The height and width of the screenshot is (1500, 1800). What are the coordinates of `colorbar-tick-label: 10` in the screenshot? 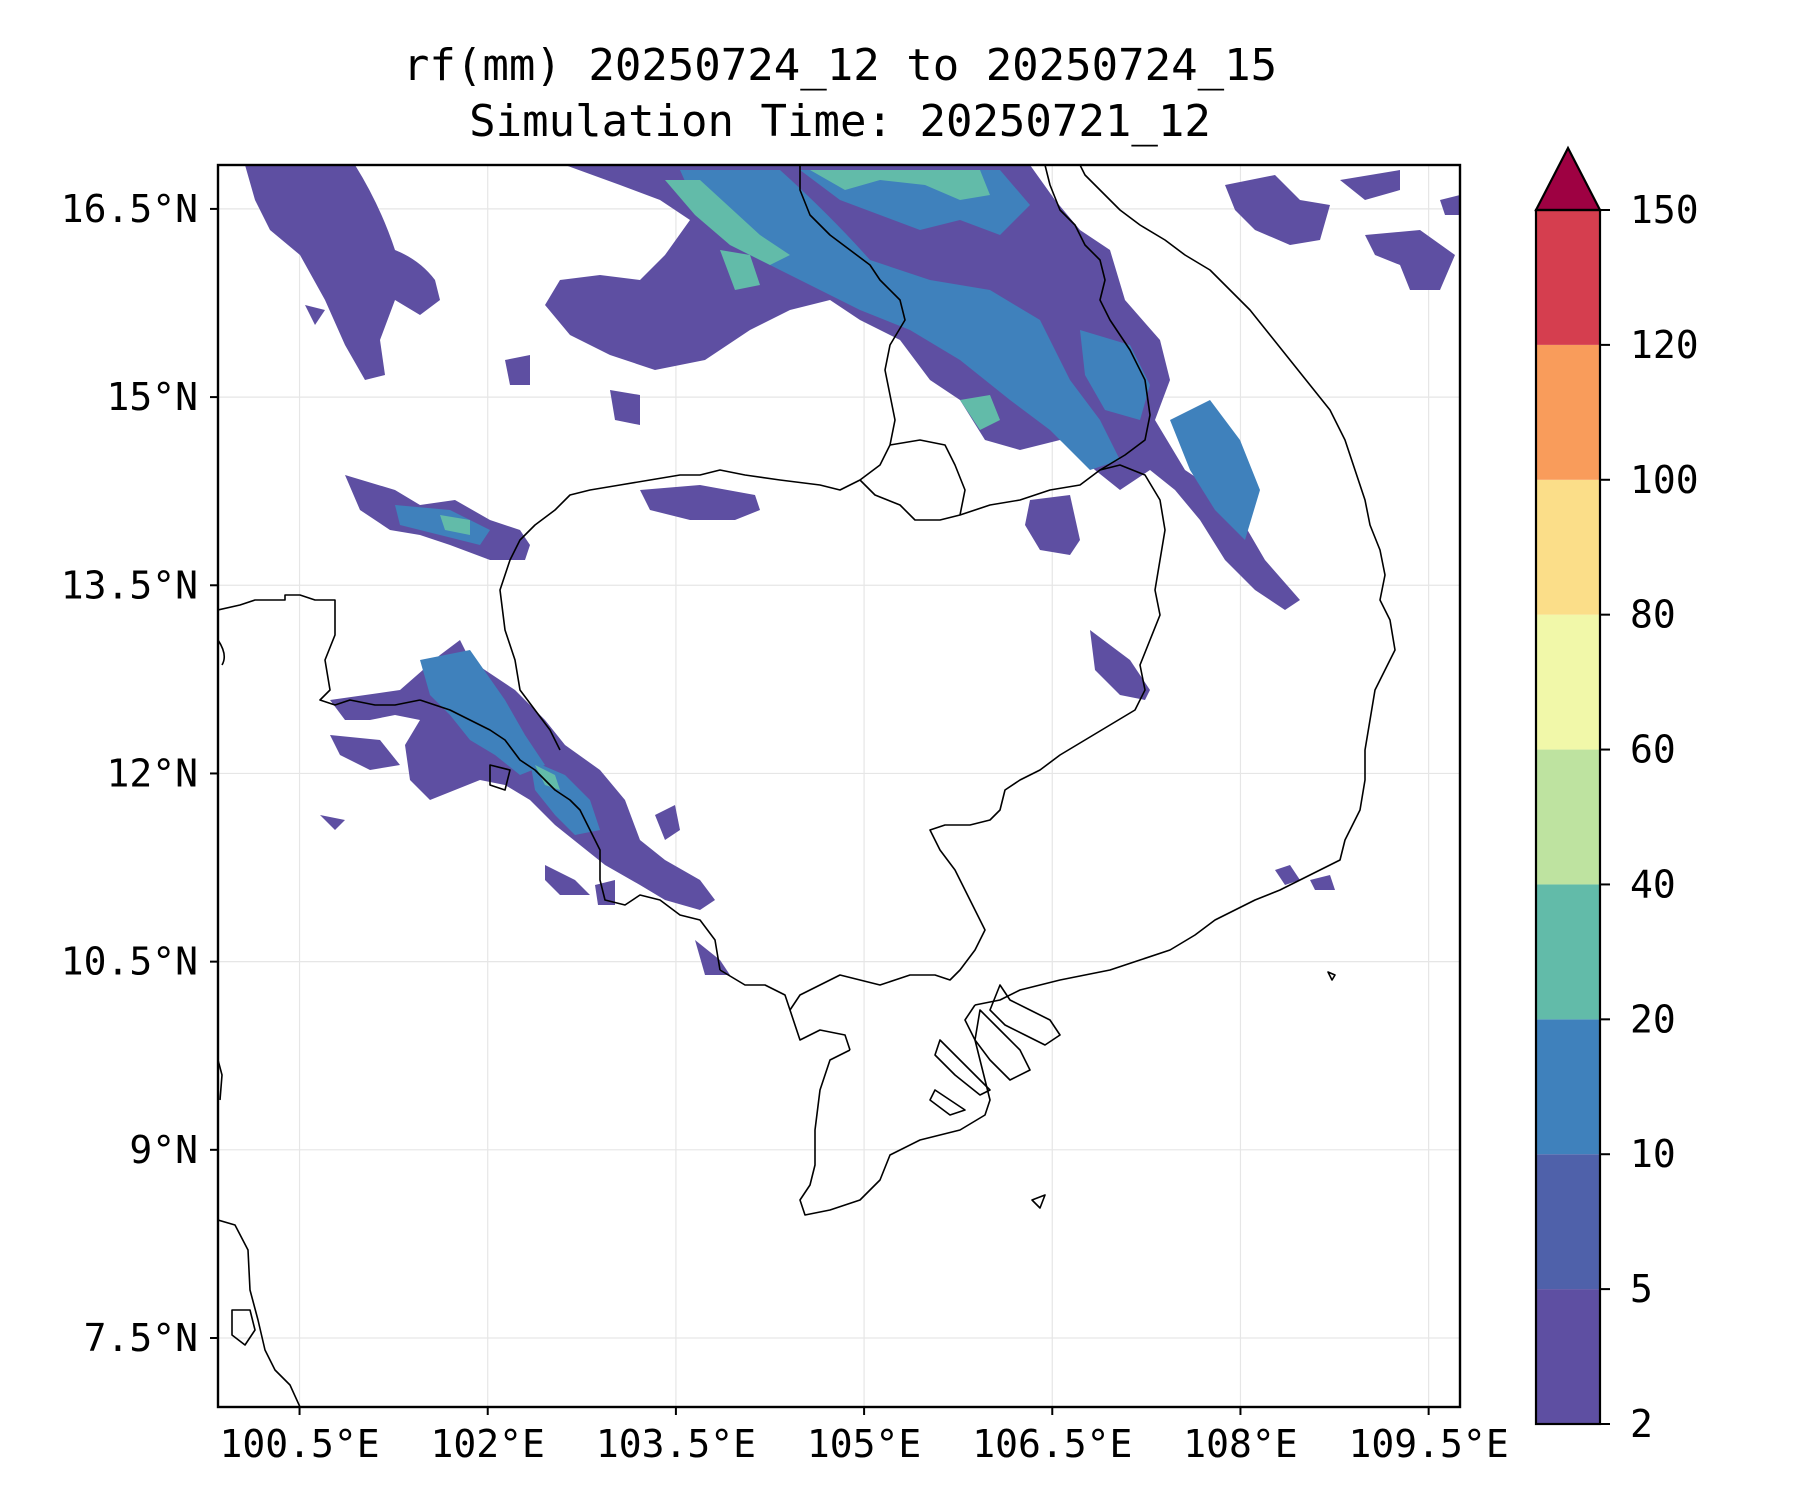 It's located at (1653, 1154).